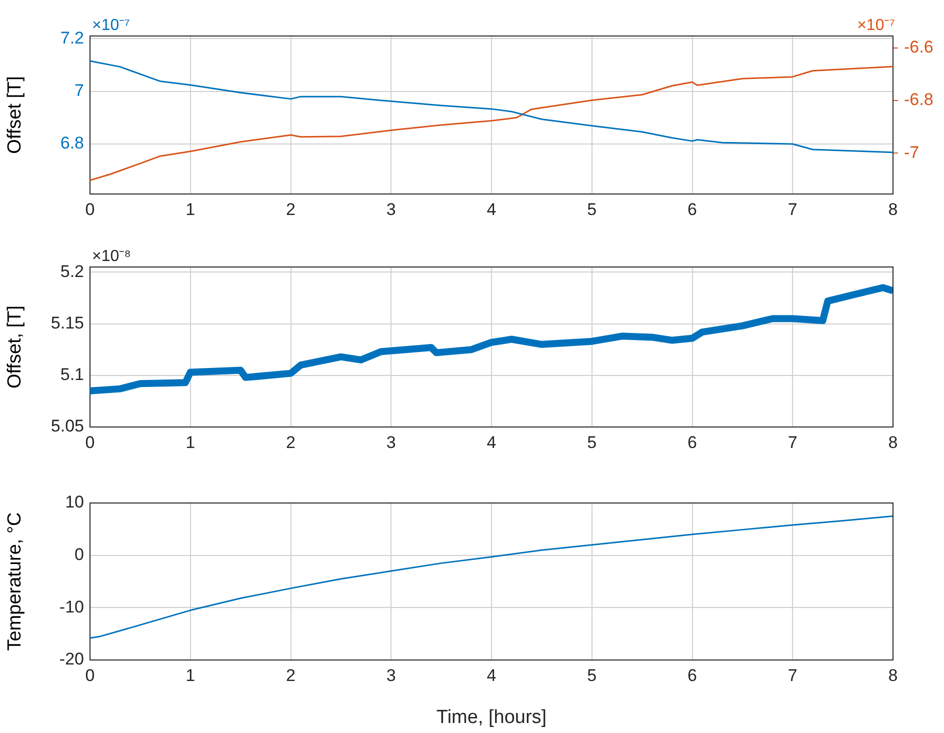  What do you see at coordinates (111, 256) in the screenshot?
I see `text: ×10⁻⁸` at bounding box center [111, 256].